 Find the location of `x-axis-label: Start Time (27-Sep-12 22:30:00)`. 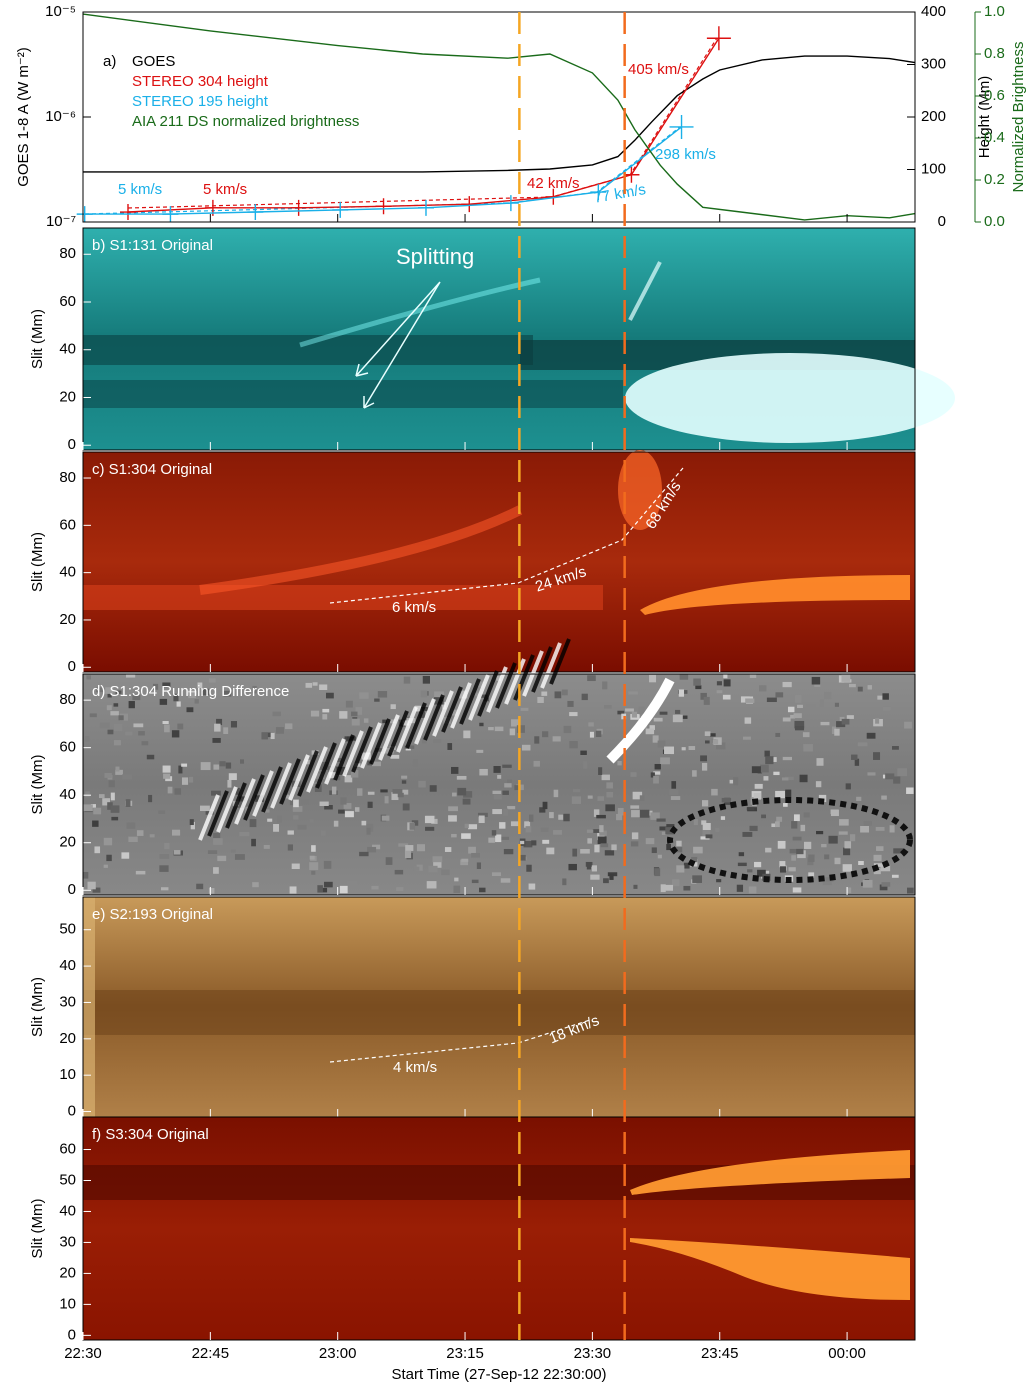

x-axis-label: Start Time (27-Sep-12 22:30:00) is located at coordinates (498, 1374).